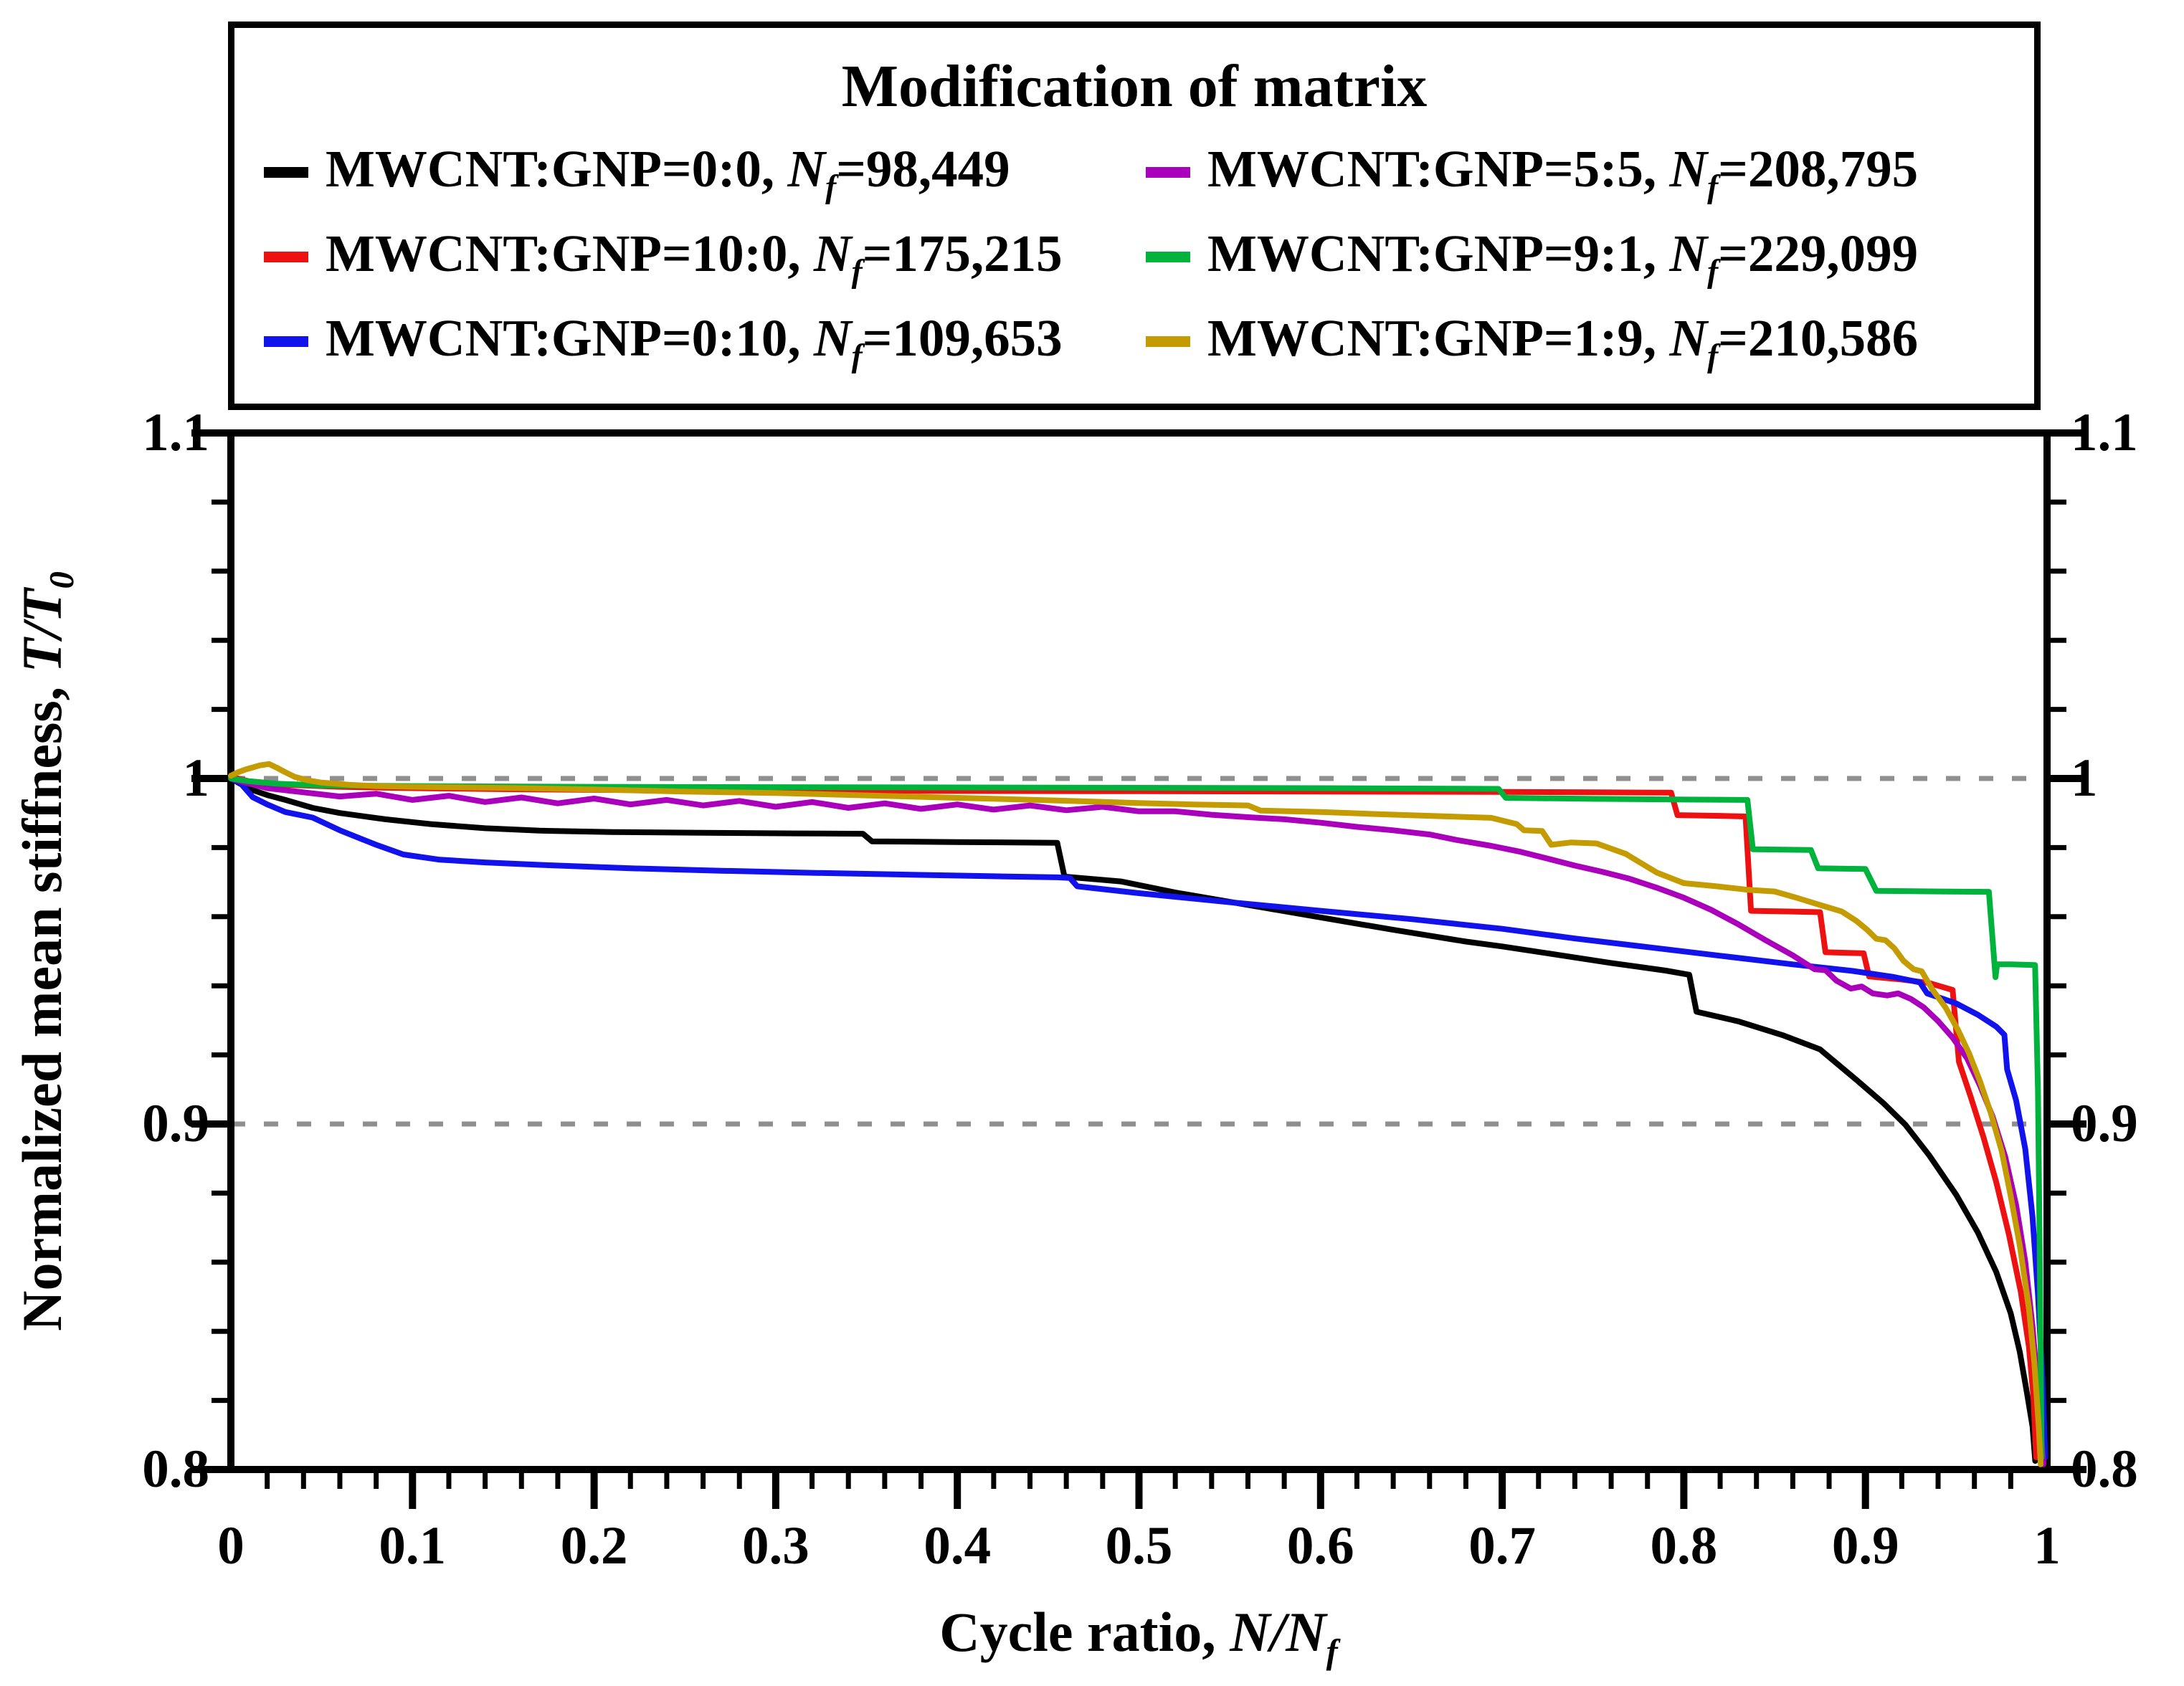 This screenshot has height=1686, width=2184. I want to click on y-tick-label-right-1: 1, so click(2084, 778).